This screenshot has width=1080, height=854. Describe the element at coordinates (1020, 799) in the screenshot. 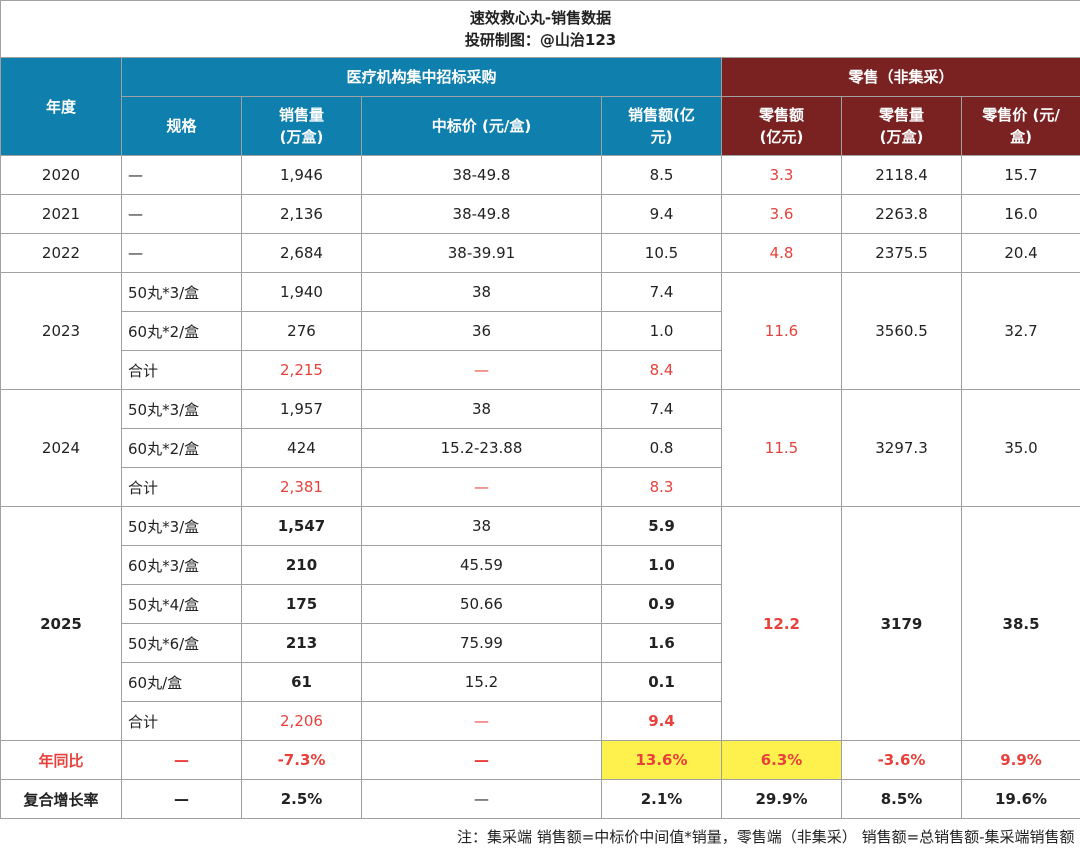

I see `cagr-cell: 19.6%` at that location.